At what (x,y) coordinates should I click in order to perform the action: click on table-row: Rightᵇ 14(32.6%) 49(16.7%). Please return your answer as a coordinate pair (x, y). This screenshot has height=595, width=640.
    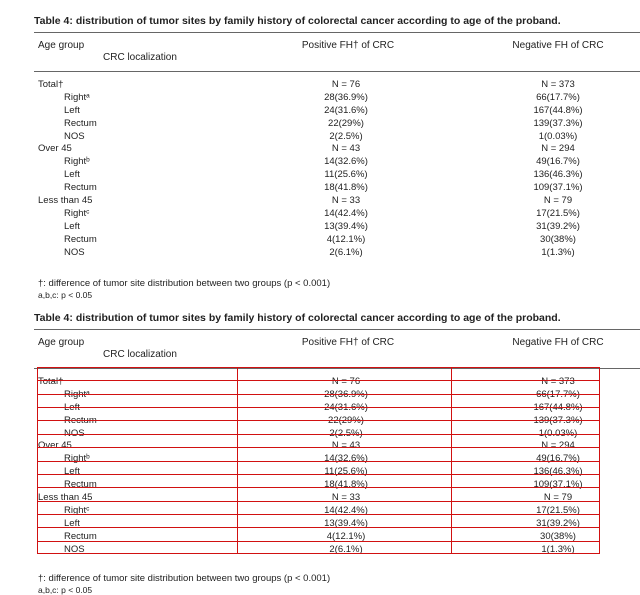
    Looking at the image, I should click on (320, 162).